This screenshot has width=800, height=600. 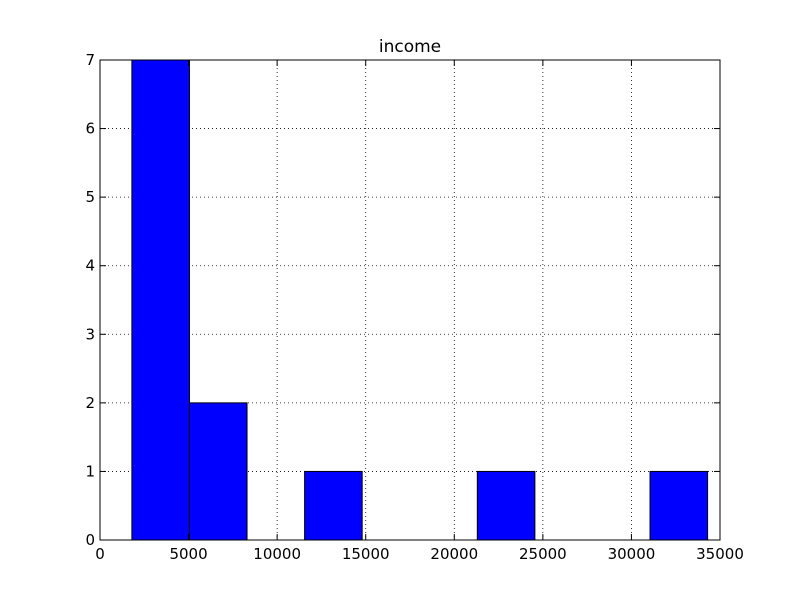 What do you see at coordinates (720, 554) in the screenshot?
I see `x-tick-label: 35000` at bounding box center [720, 554].